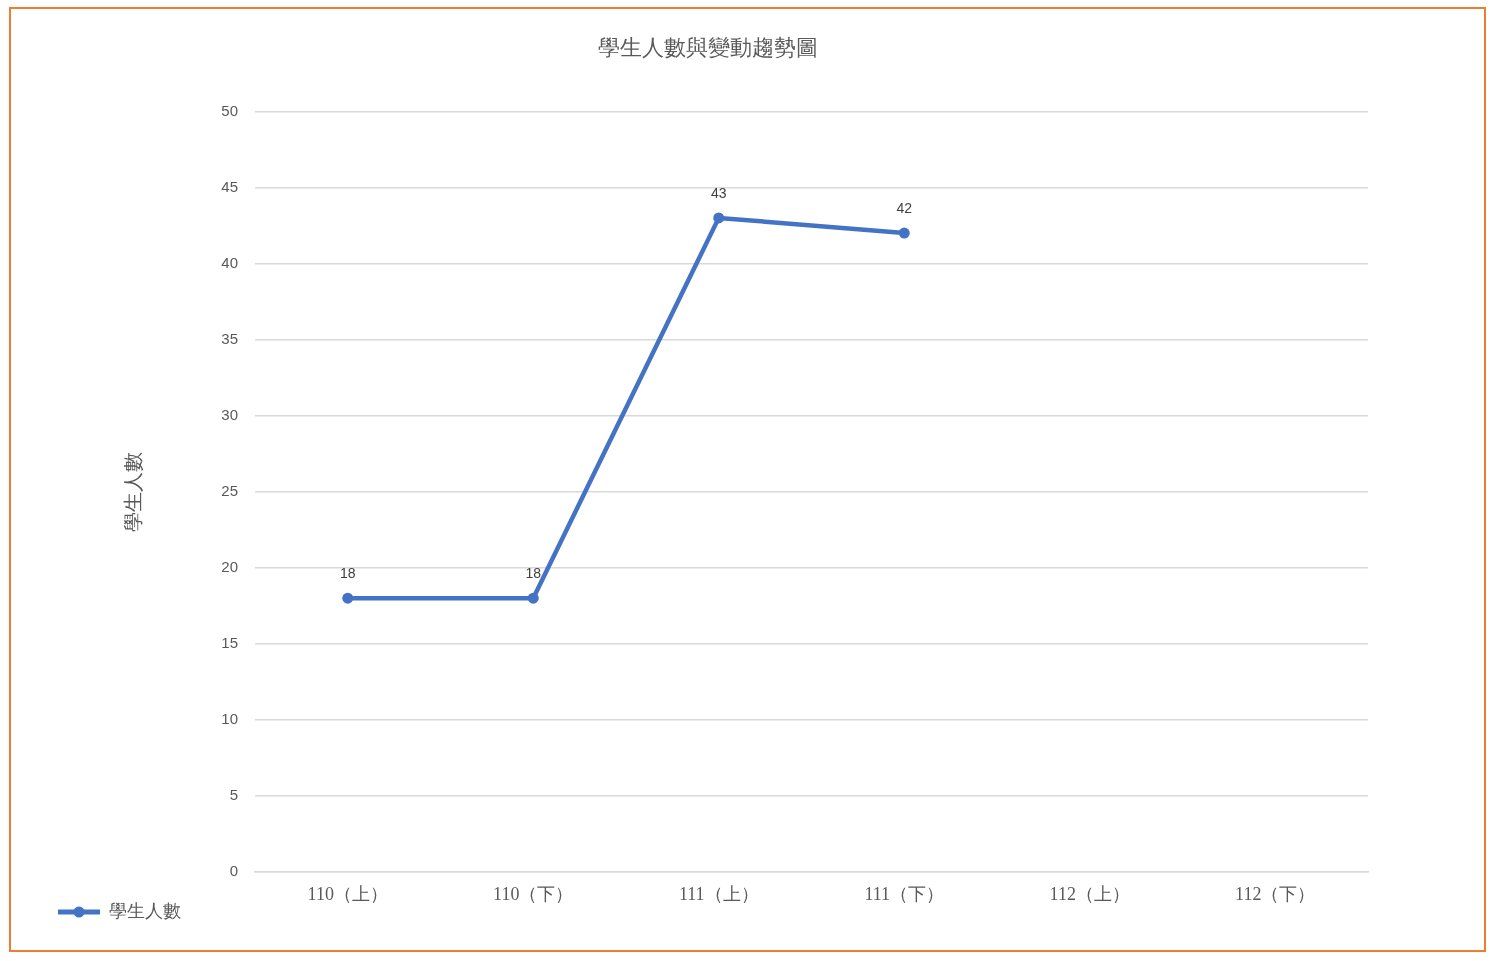  I want to click on y-tick-label: 45, so click(229, 186).